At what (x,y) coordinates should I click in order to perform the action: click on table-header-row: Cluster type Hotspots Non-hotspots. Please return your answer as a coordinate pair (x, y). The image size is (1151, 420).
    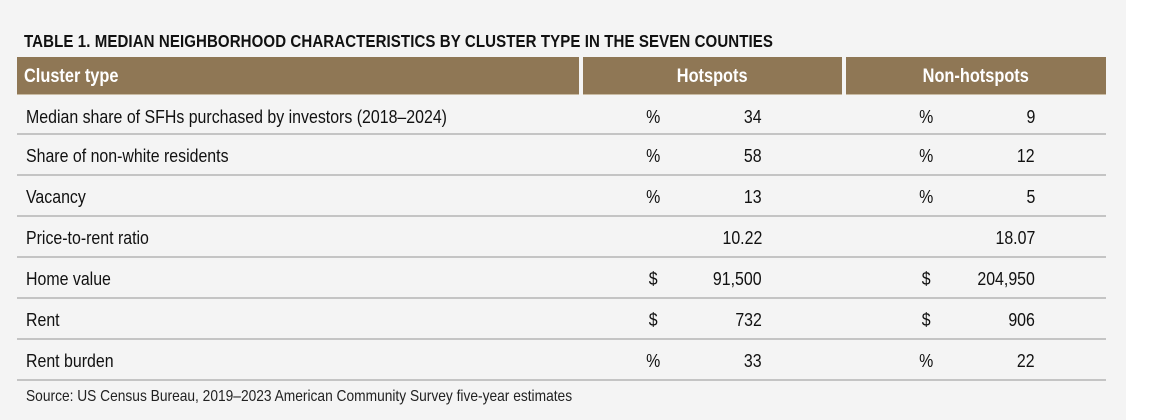
    Looking at the image, I should click on (561, 76).